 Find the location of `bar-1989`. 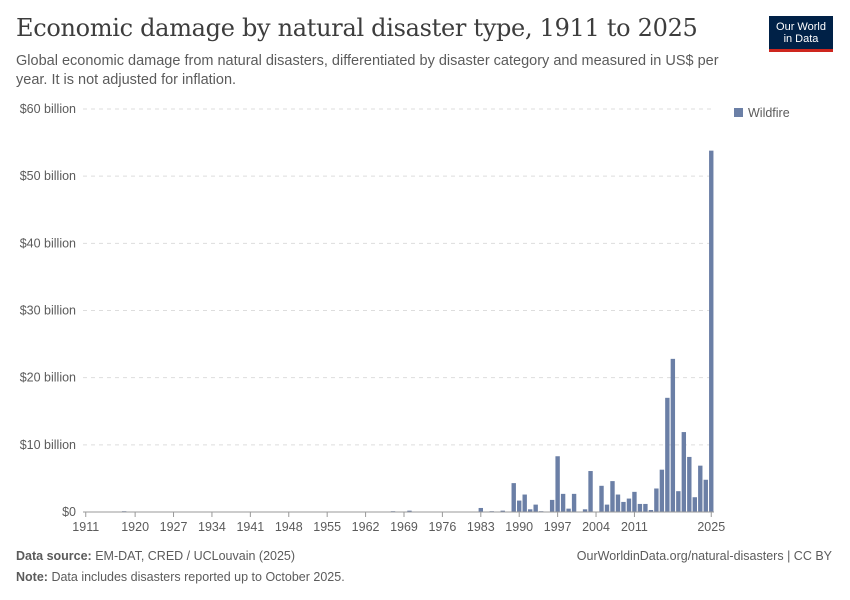

bar-1989 is located at coordinates (513, 497).